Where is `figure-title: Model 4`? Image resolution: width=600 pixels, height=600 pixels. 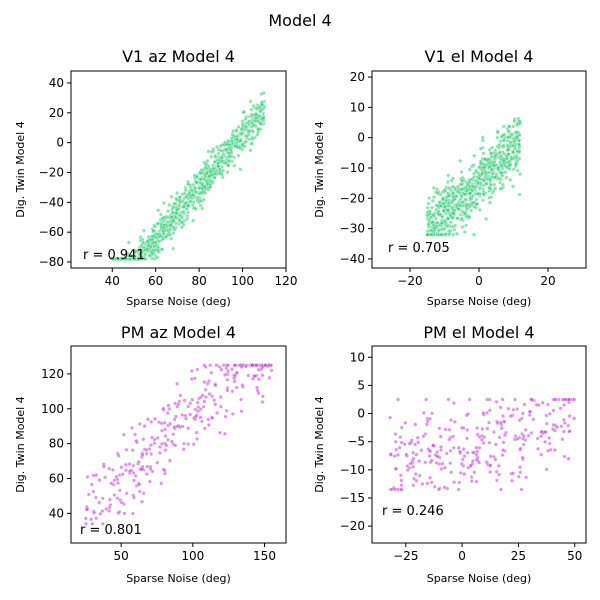 figure-title: Model 4 is located at coordinates (299, 20).